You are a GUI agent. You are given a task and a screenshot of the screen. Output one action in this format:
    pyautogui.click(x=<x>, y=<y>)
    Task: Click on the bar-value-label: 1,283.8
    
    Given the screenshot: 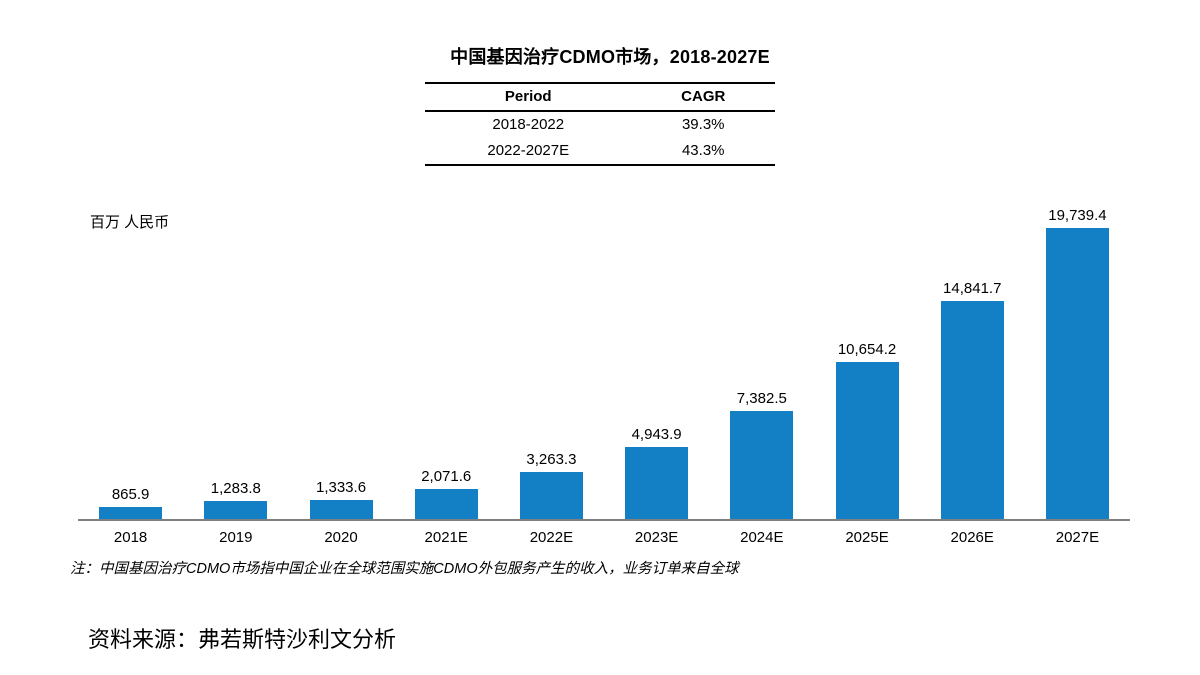 What is the action you would take?
    pyautogui.click(x=235, y=488)
    